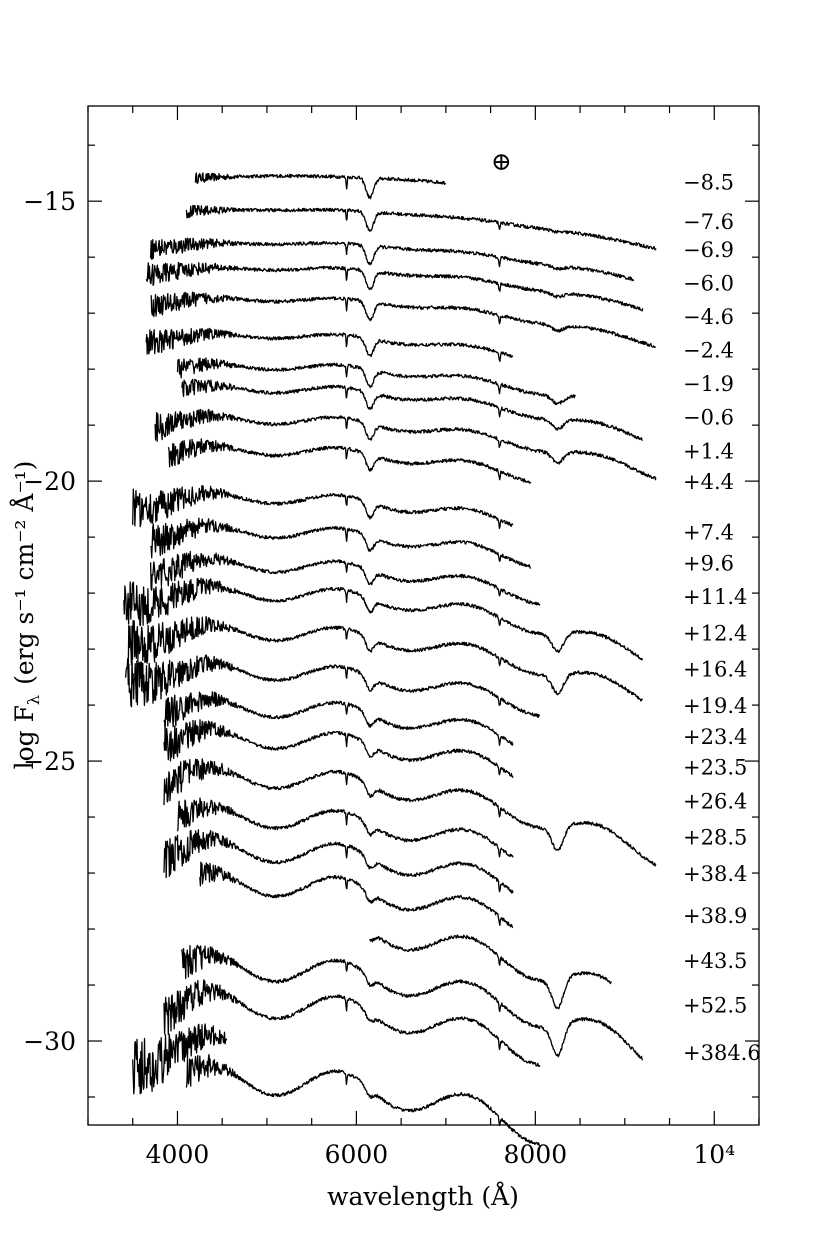  I want to click on epoch-label: +9.6, so click(708, 563).